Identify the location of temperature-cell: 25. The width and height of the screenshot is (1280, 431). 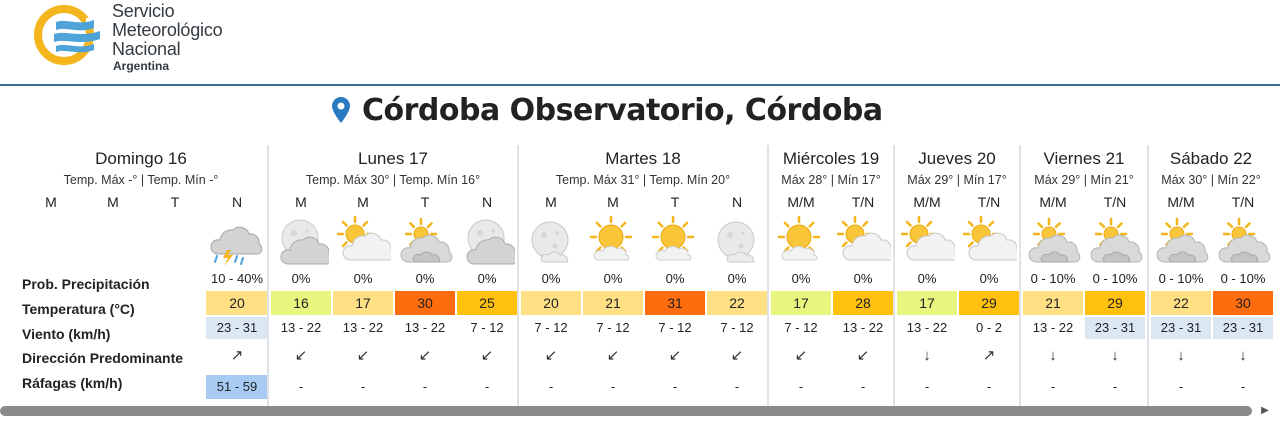
(487, 303).